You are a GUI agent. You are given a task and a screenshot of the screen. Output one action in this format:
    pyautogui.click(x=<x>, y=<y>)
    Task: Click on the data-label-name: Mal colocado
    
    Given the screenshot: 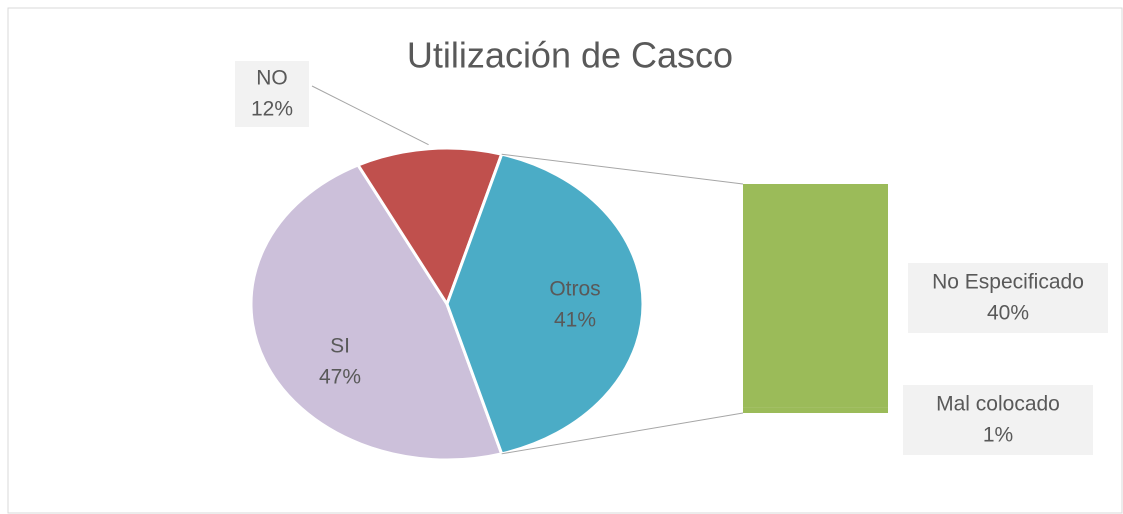 What is the action you would take?
    pyautogui.click(x=998, y=404)
    